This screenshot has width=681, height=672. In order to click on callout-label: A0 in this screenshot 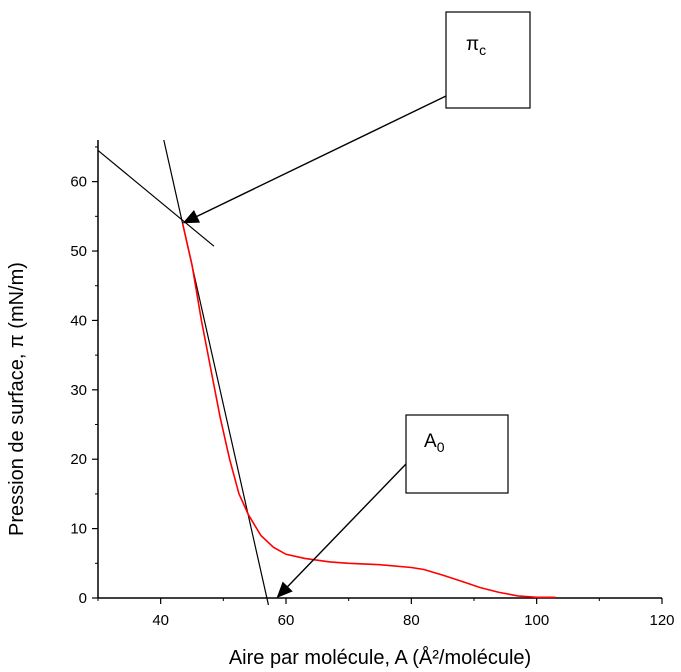, I will do `click(434, 443)`.